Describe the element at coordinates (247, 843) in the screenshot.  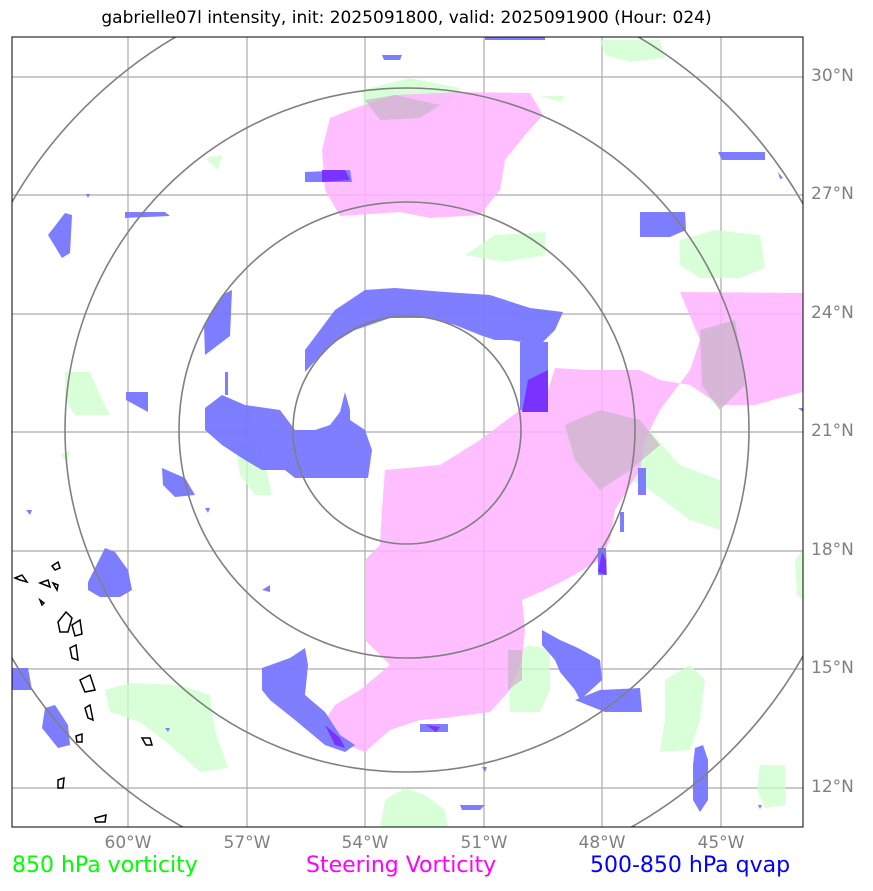
I see `lon-label: 57°W` at that location.